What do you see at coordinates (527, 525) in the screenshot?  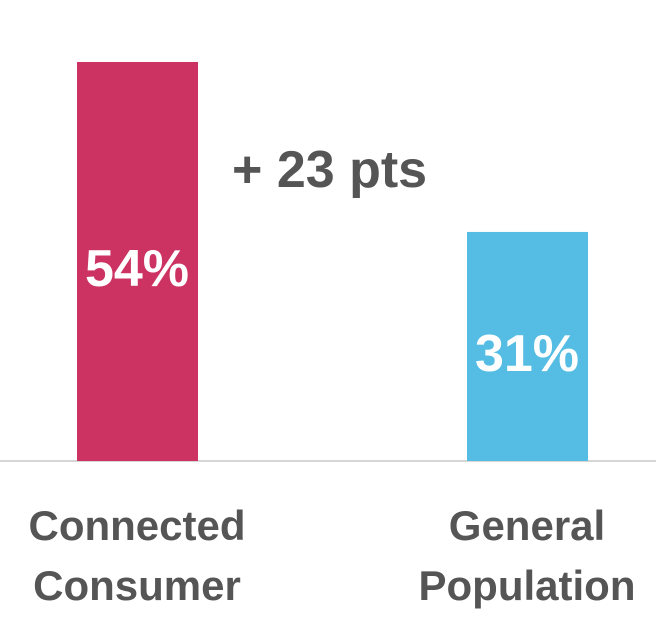 I see `category-label-general-population-line-1: General` at bounding box center [527, 525].